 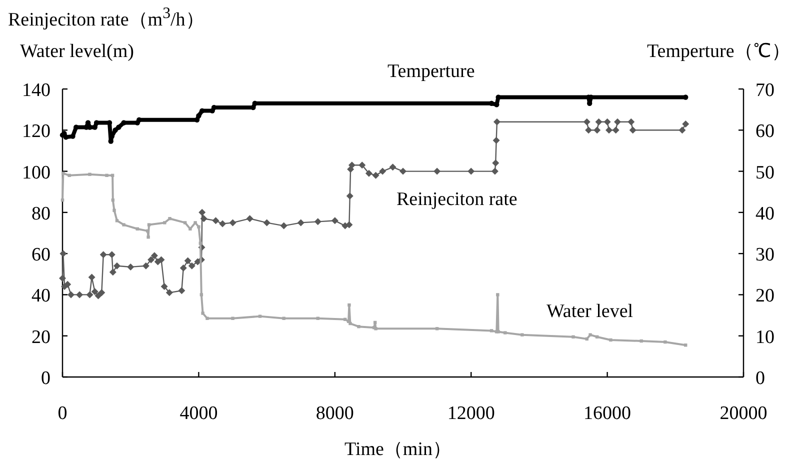 What do you see at coordinates (431, 71) in the screenshot?
I see `series-label: Temperture` at bounding box center [431, 71].